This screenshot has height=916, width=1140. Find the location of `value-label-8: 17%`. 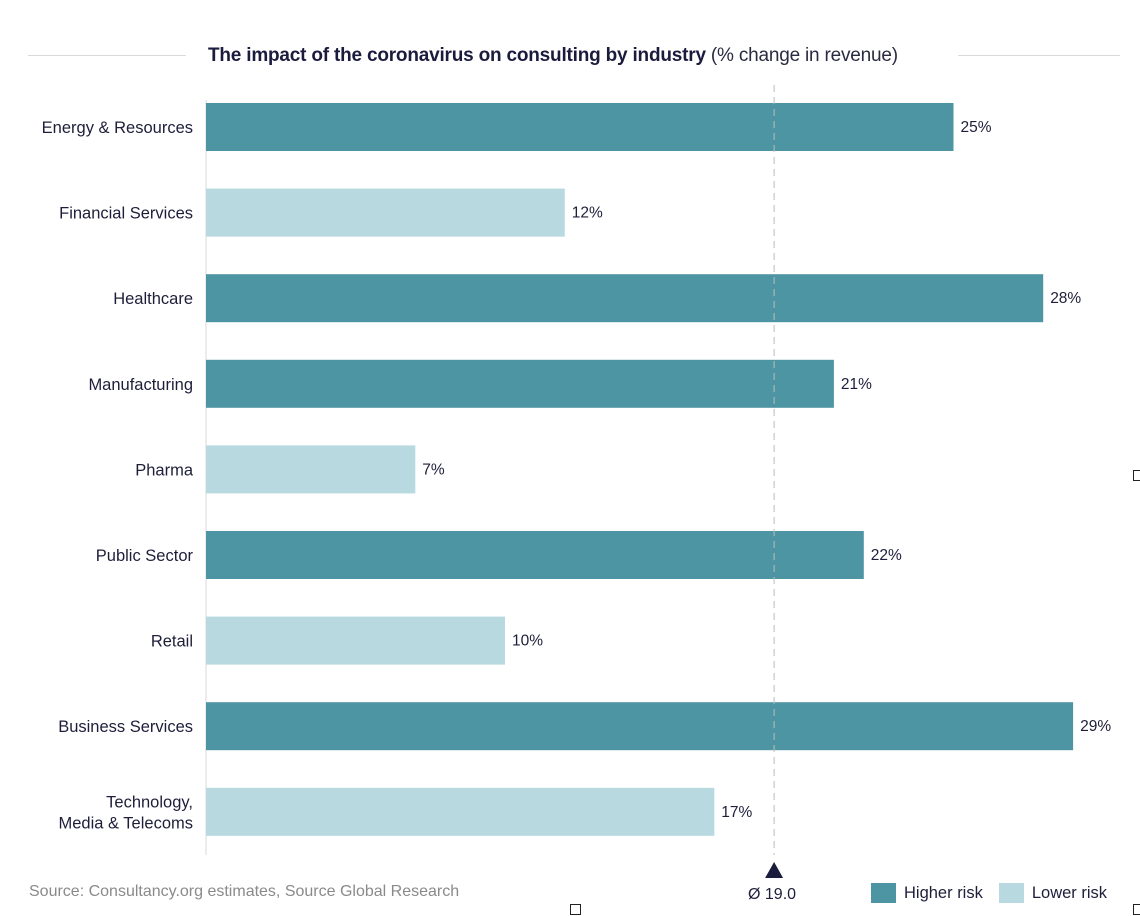

value-label-8: 17% is located at coordinates (736, 812).